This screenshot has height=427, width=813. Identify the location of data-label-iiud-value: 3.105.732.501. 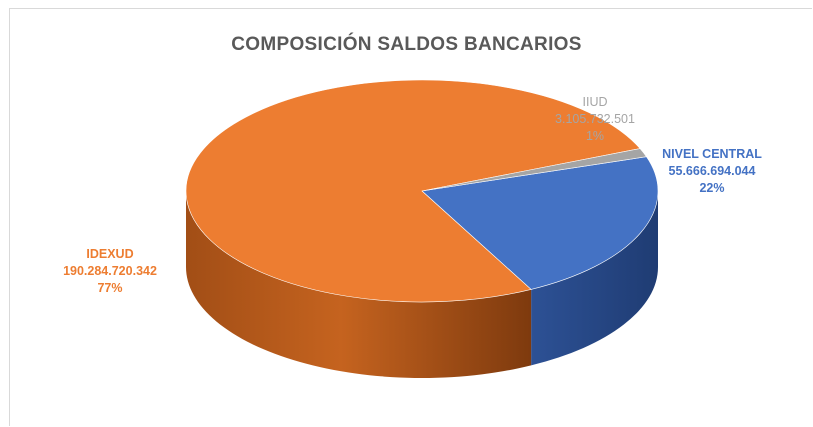
(595, 119).